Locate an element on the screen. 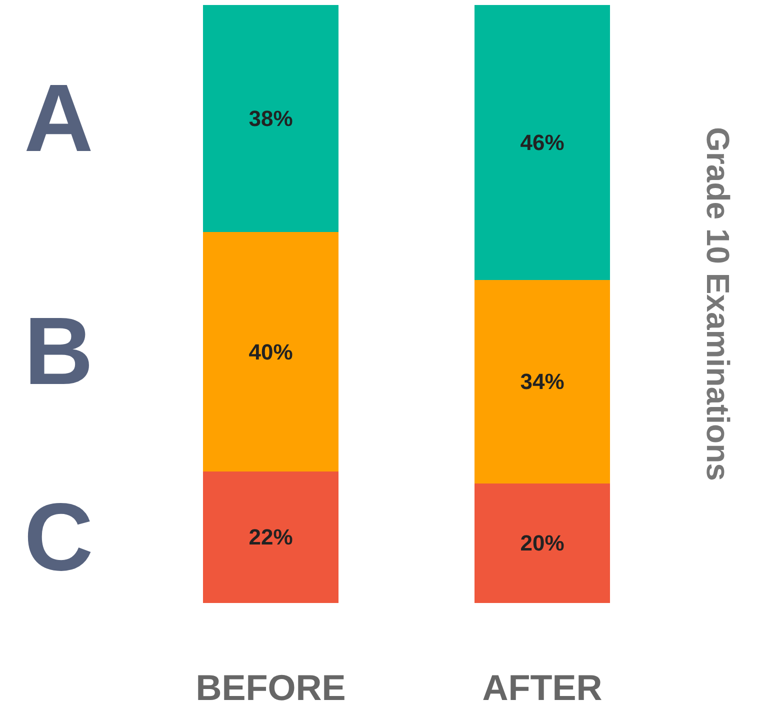 This screenshot has width=768, height=728. data-label: 38% is located at coordinates (270, 119).